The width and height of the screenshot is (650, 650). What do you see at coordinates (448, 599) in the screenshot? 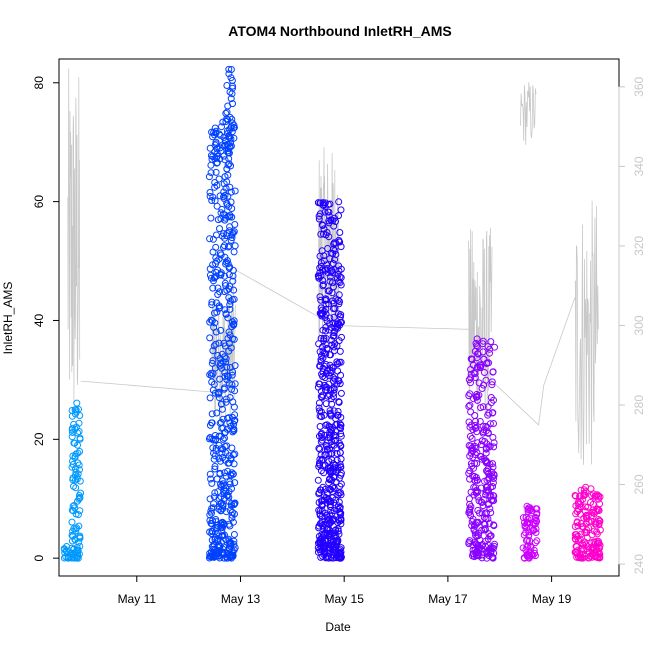
I see `x-tick-label: May 17` at bounding box center [448, 599].